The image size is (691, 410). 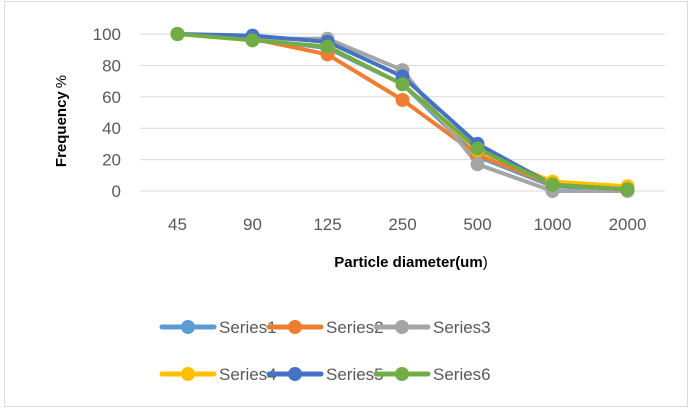 I want to click on y-tick-label: 100, so click(x=107, y=34).